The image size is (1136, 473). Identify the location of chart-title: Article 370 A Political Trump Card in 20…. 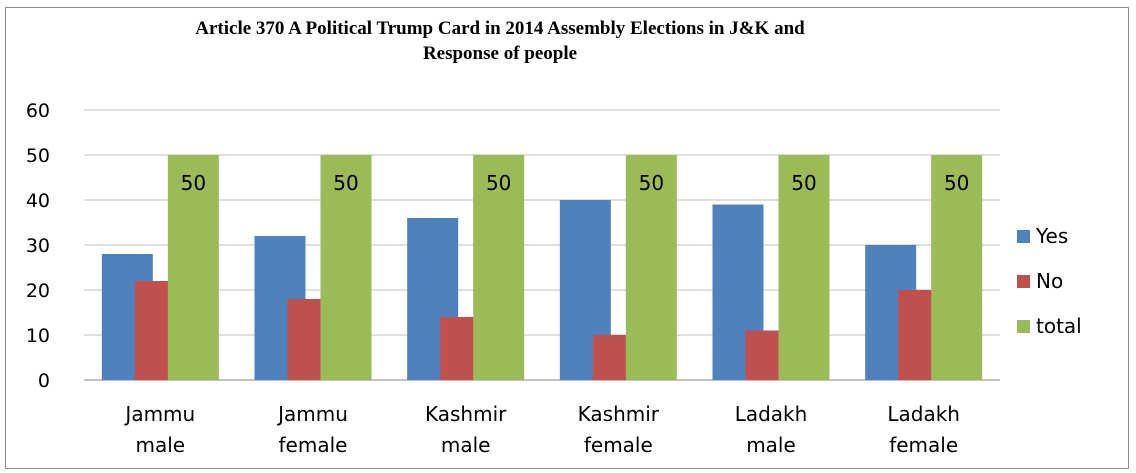
(500, 41).